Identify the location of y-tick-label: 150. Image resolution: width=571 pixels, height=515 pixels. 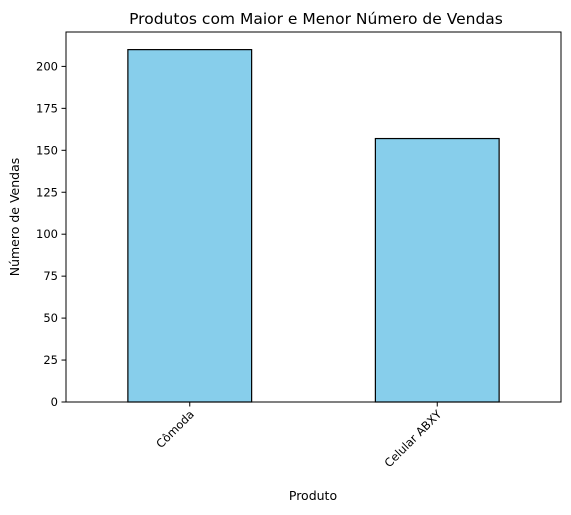
(47, 150).